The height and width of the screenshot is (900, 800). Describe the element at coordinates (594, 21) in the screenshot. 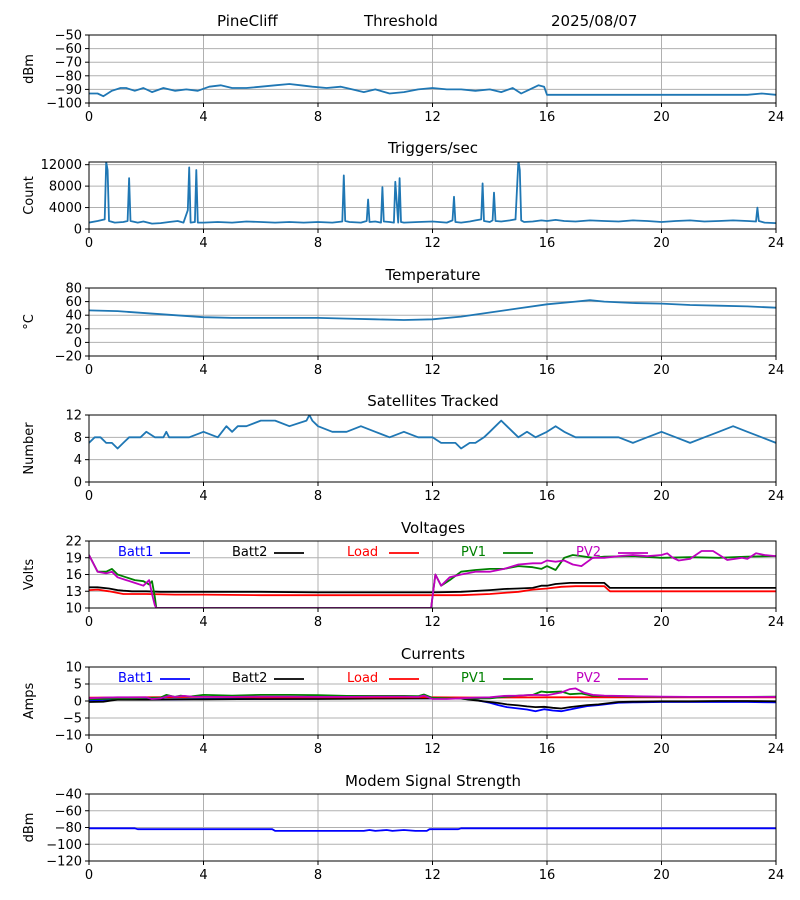

I see `date-label: 2025/08/07` at that location.